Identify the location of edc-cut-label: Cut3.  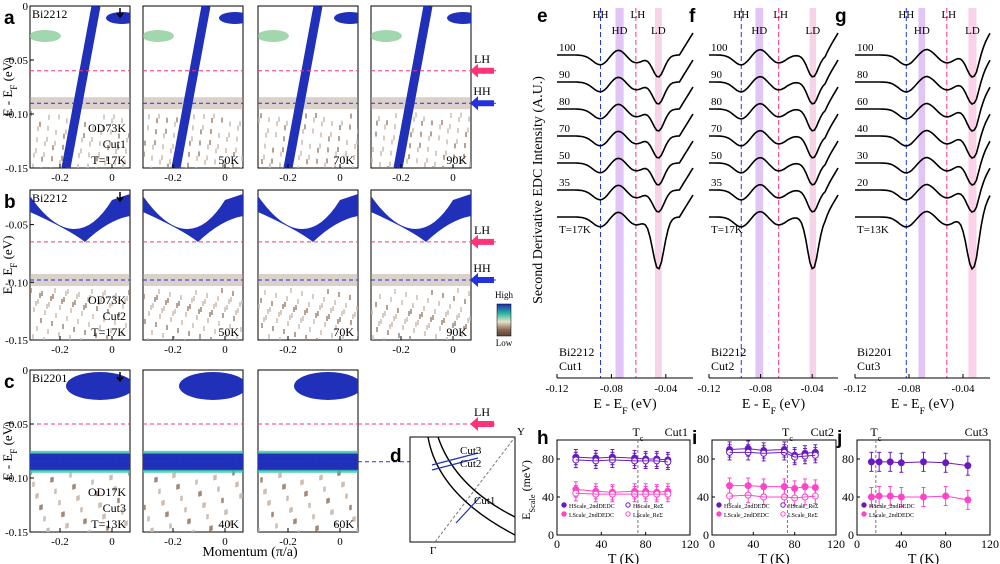
(868, 366).